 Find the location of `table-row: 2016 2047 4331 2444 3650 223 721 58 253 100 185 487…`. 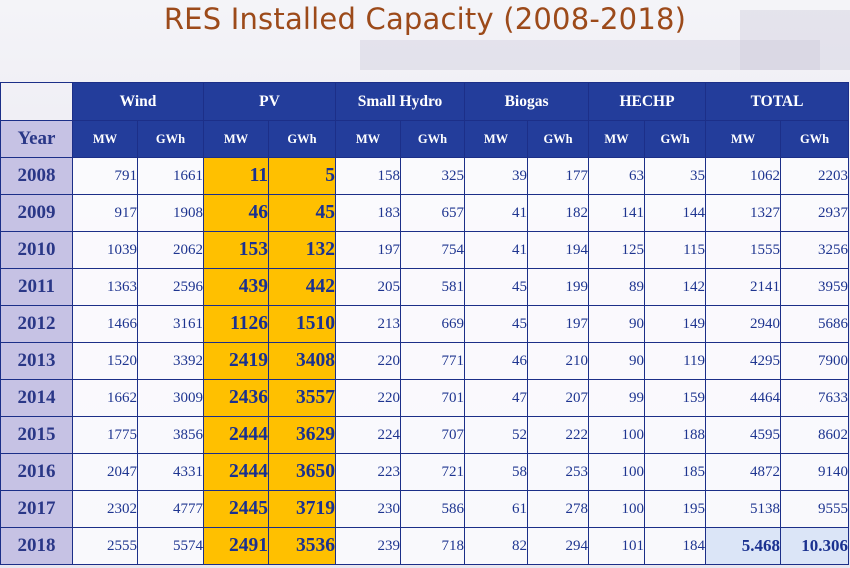

table-row: 2016 2047 4331 2444 3650 223 721 58 253 100 185 487… is located at coordinates (425, 472).